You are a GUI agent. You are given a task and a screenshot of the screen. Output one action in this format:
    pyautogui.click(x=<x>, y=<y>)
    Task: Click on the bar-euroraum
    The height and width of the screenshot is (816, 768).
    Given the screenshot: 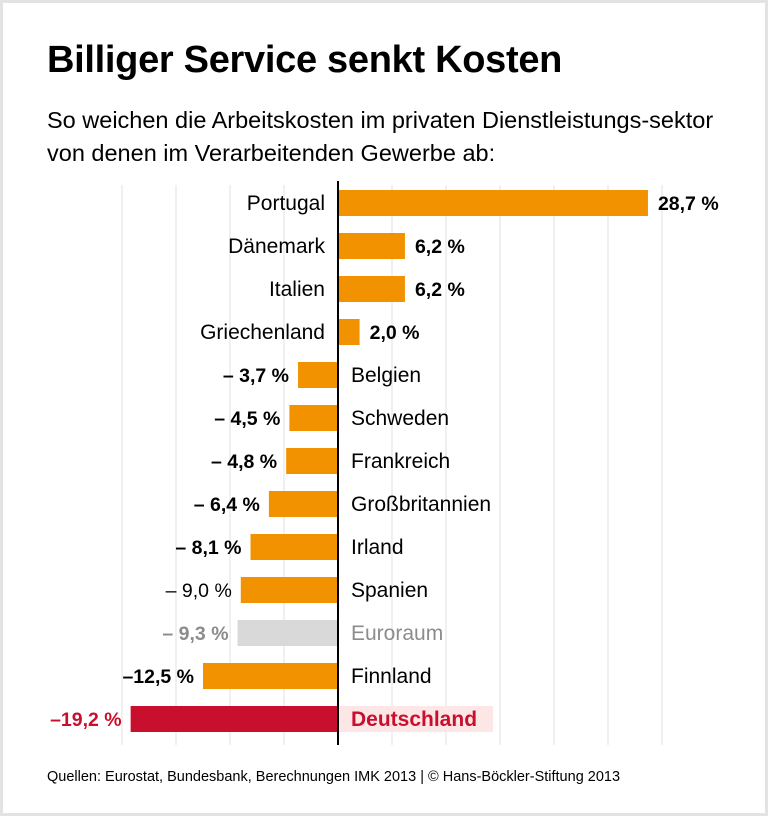 What is the action you would take?
    pyautogui.click(x=287, y=633)
    